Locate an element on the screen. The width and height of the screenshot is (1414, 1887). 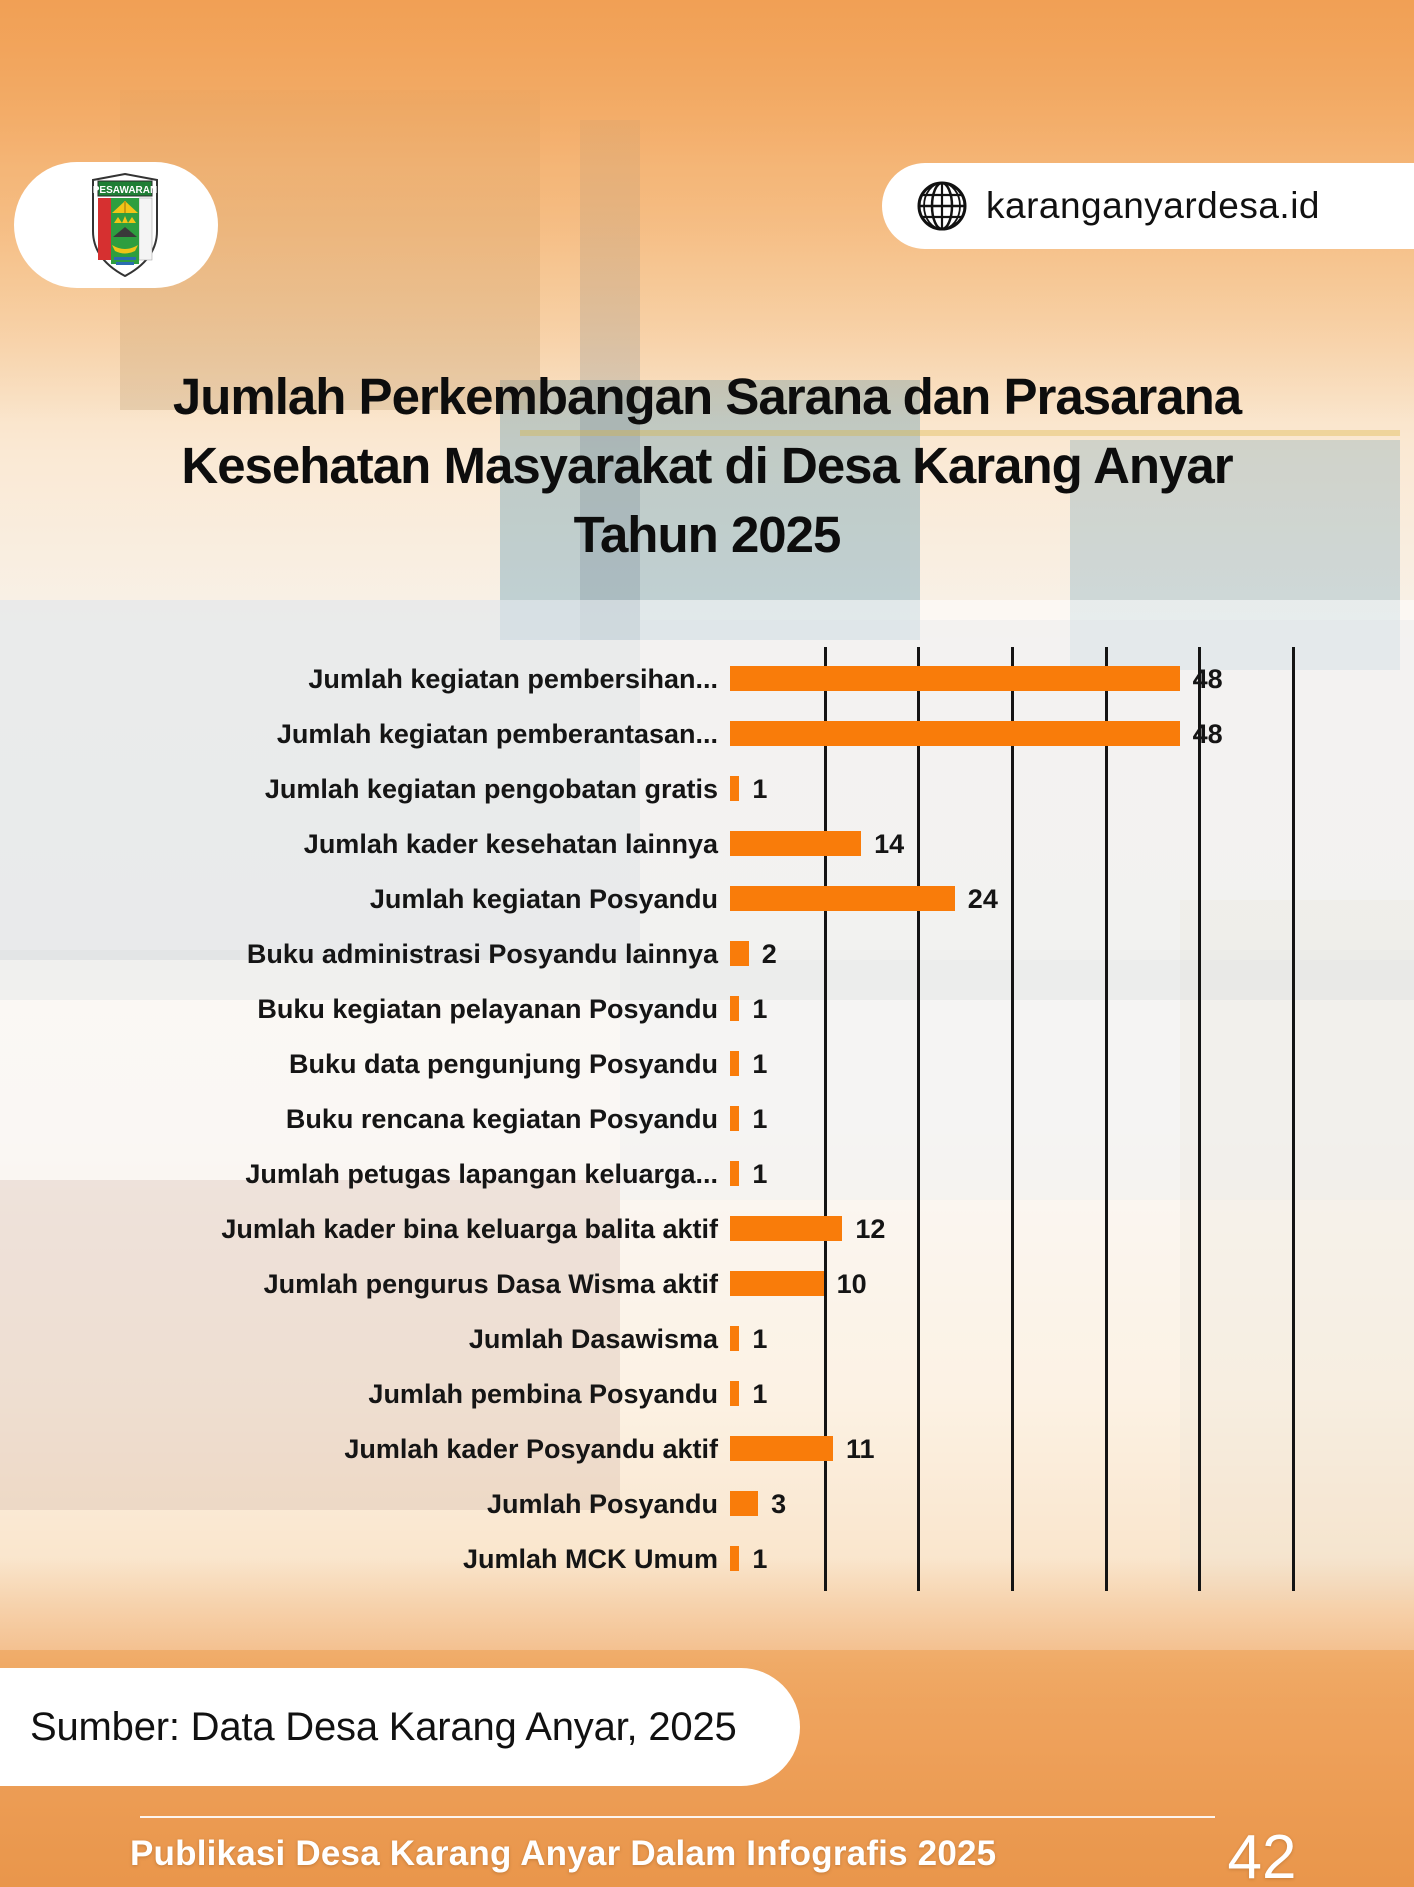
page-number: 42 is located at coordinates (1262, 1855).